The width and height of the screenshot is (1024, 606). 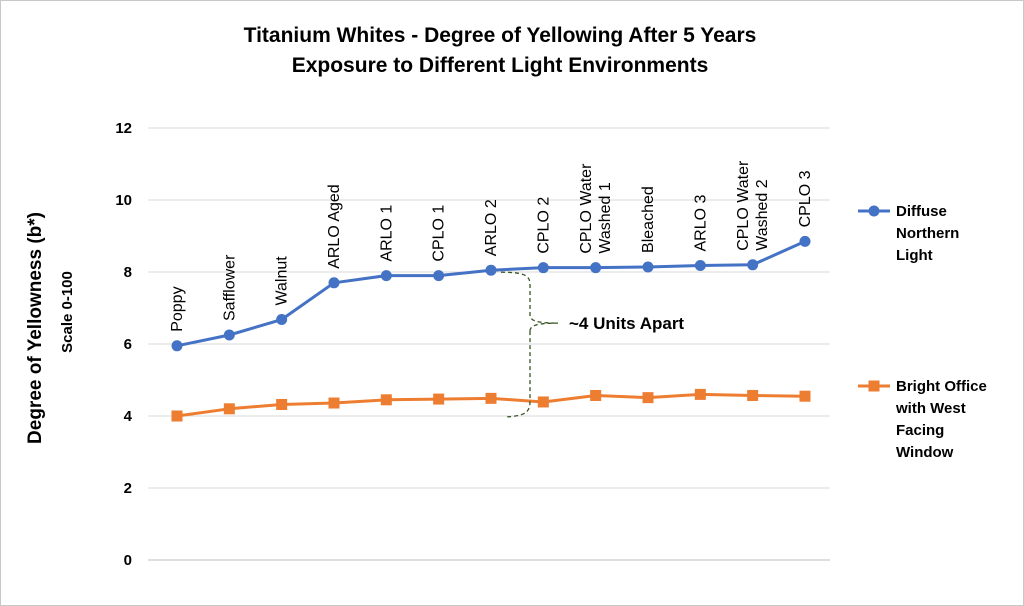 What do you see at coordinates (491, 227) in the screenshot?
I see `category-label: ARLO 2` at bounding box center [491, 227].